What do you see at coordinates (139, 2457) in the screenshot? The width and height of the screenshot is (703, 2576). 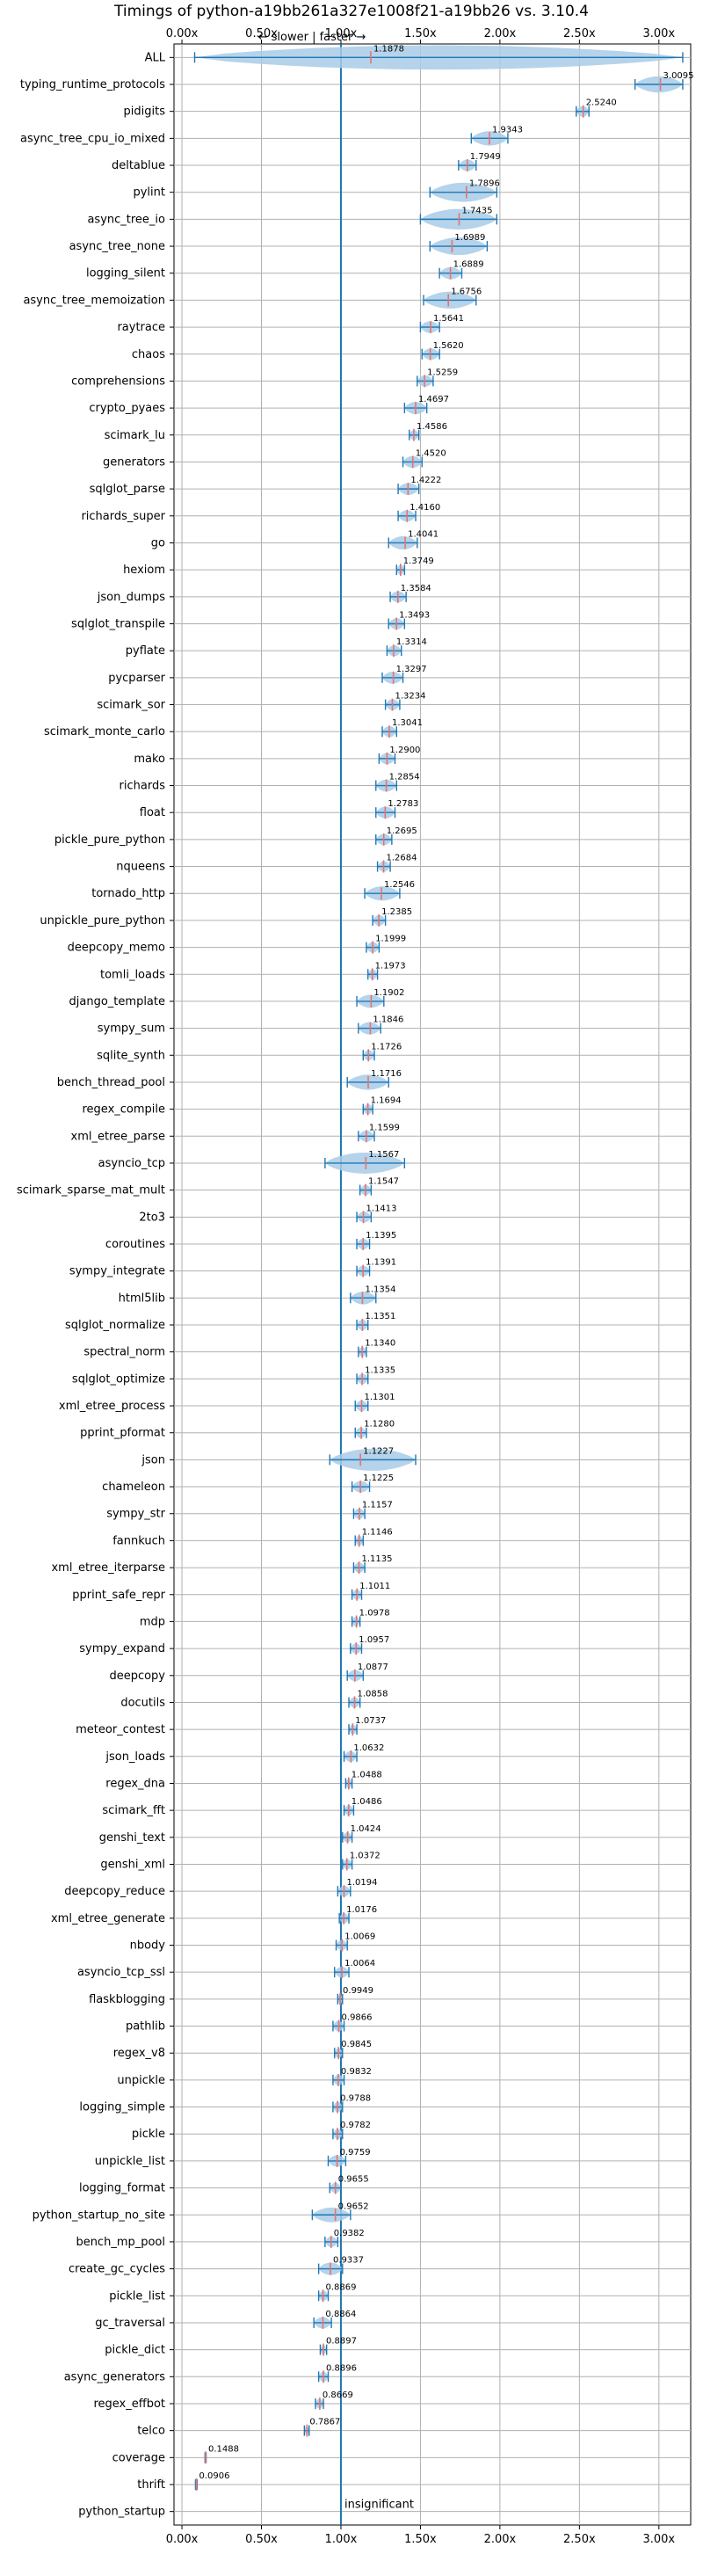 I see `category-label: coverage` at bounding box center [139, 2457].